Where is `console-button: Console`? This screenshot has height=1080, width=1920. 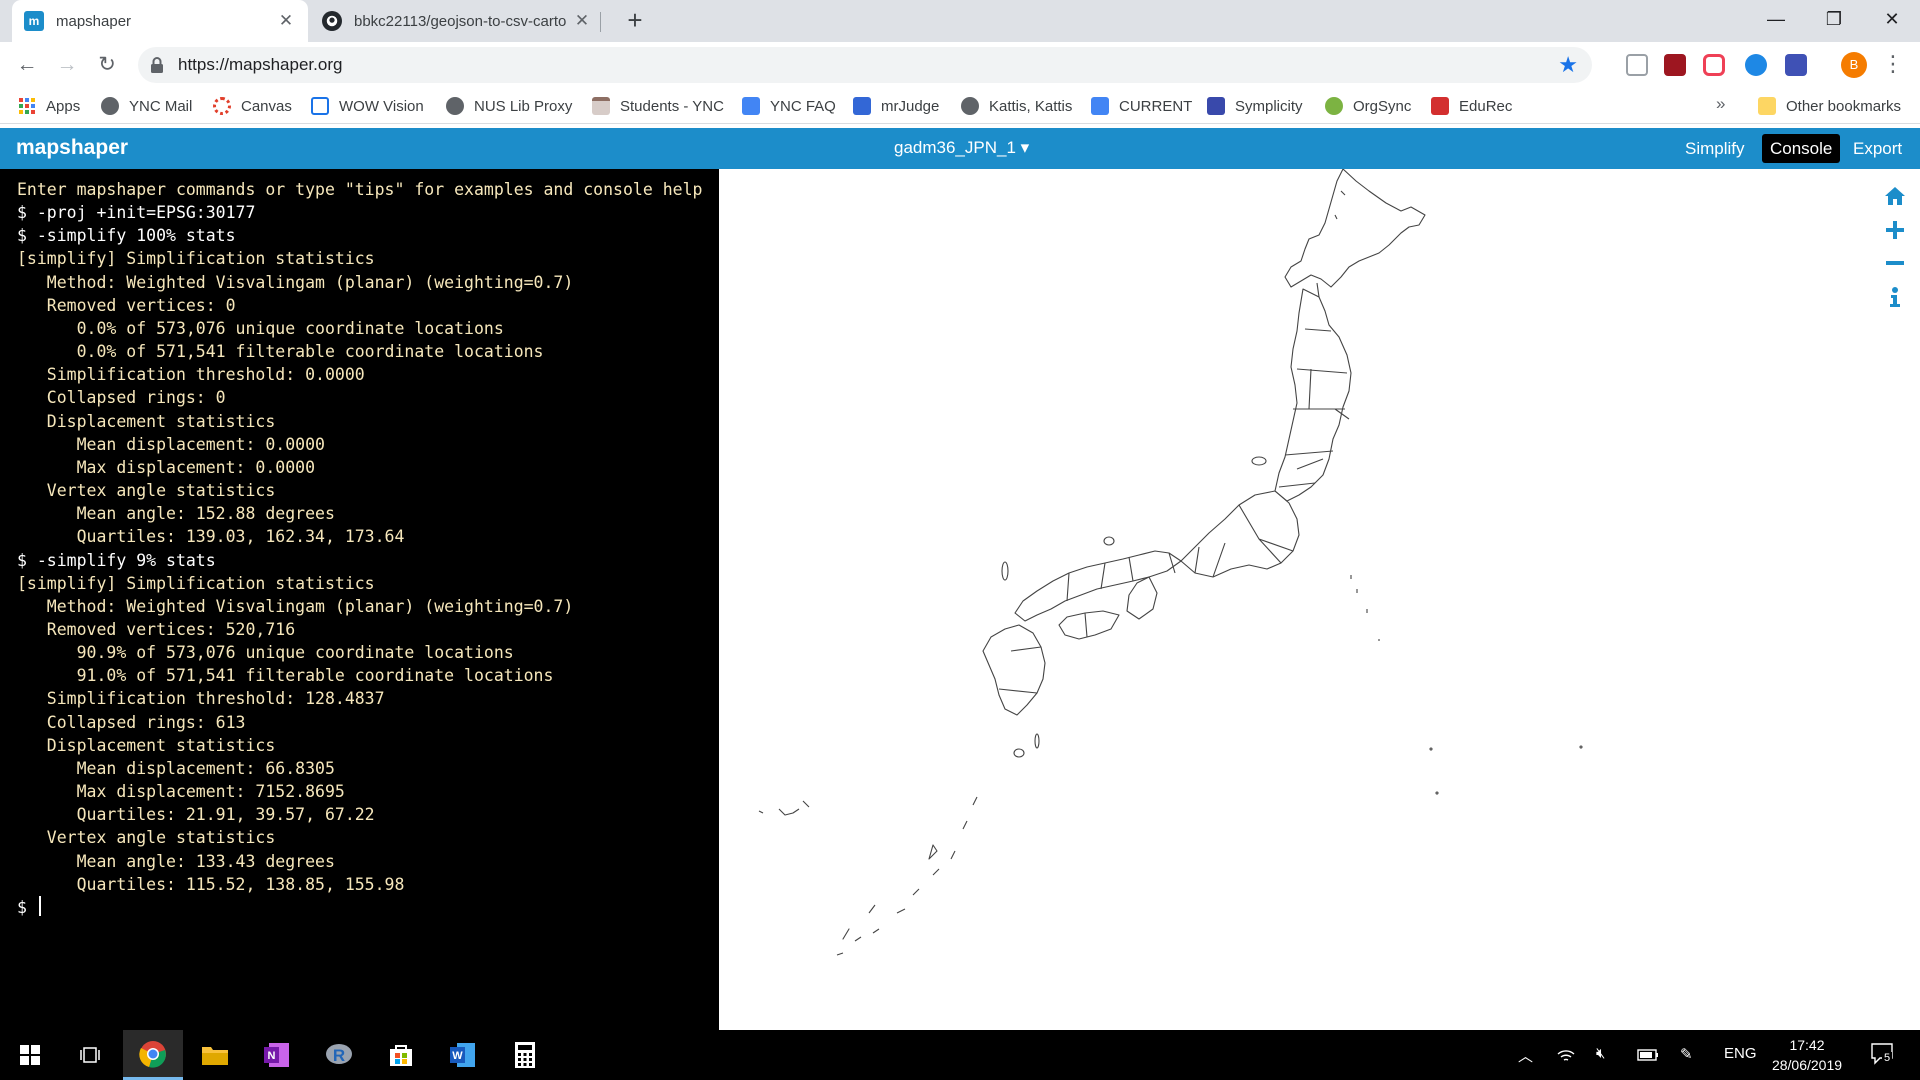
console-button: Console is located at coordinates (1801, 148).